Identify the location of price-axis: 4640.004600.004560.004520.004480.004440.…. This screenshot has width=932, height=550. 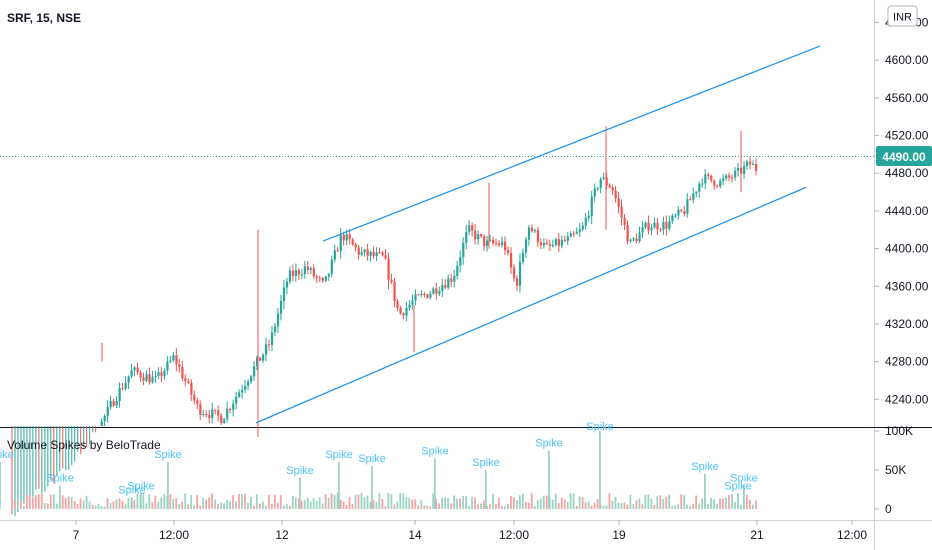
(901, 211).